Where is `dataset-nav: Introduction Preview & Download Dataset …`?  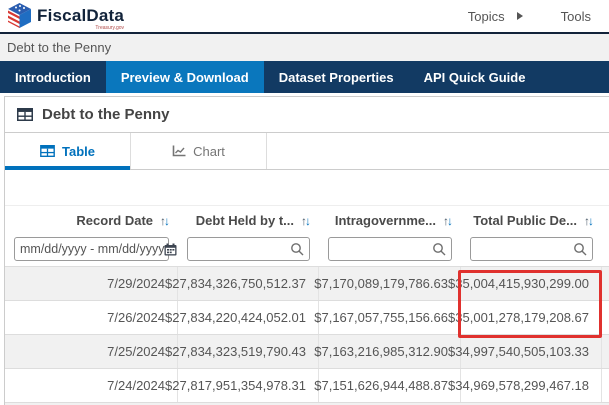
dataset-nav: Introduction Preview & Download Dataset … is located at coordinates (304, 77).